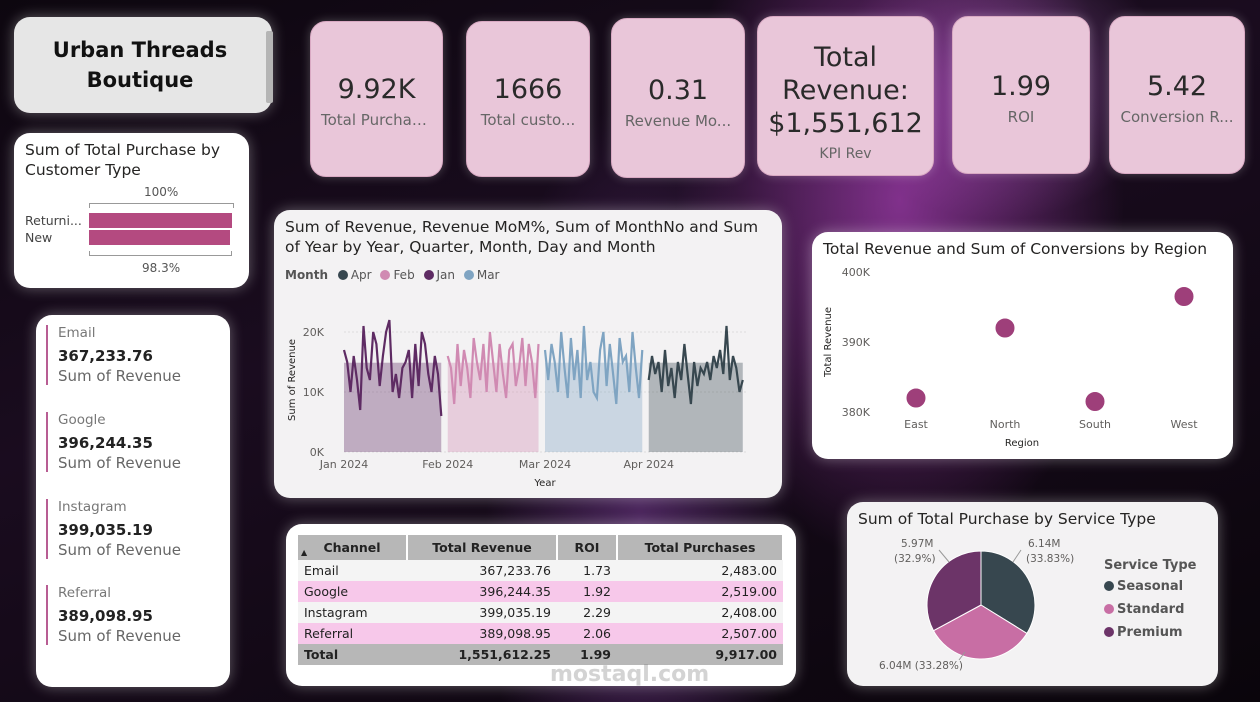 The height and width of the screenshot is (702, 1260). What do you see at coordinates (856, 342) in the screenshot?
I see `y-tick-label: 390K` at bounding box center [856, 342].